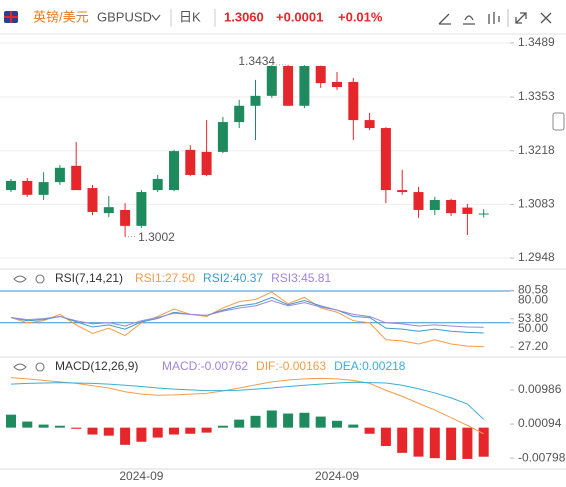 The image size is (566, 487). What do you see at coordinates (533, 328) in the screenshot?
I see `y-tick-label: 50.00` at bounding box center [533, 328].